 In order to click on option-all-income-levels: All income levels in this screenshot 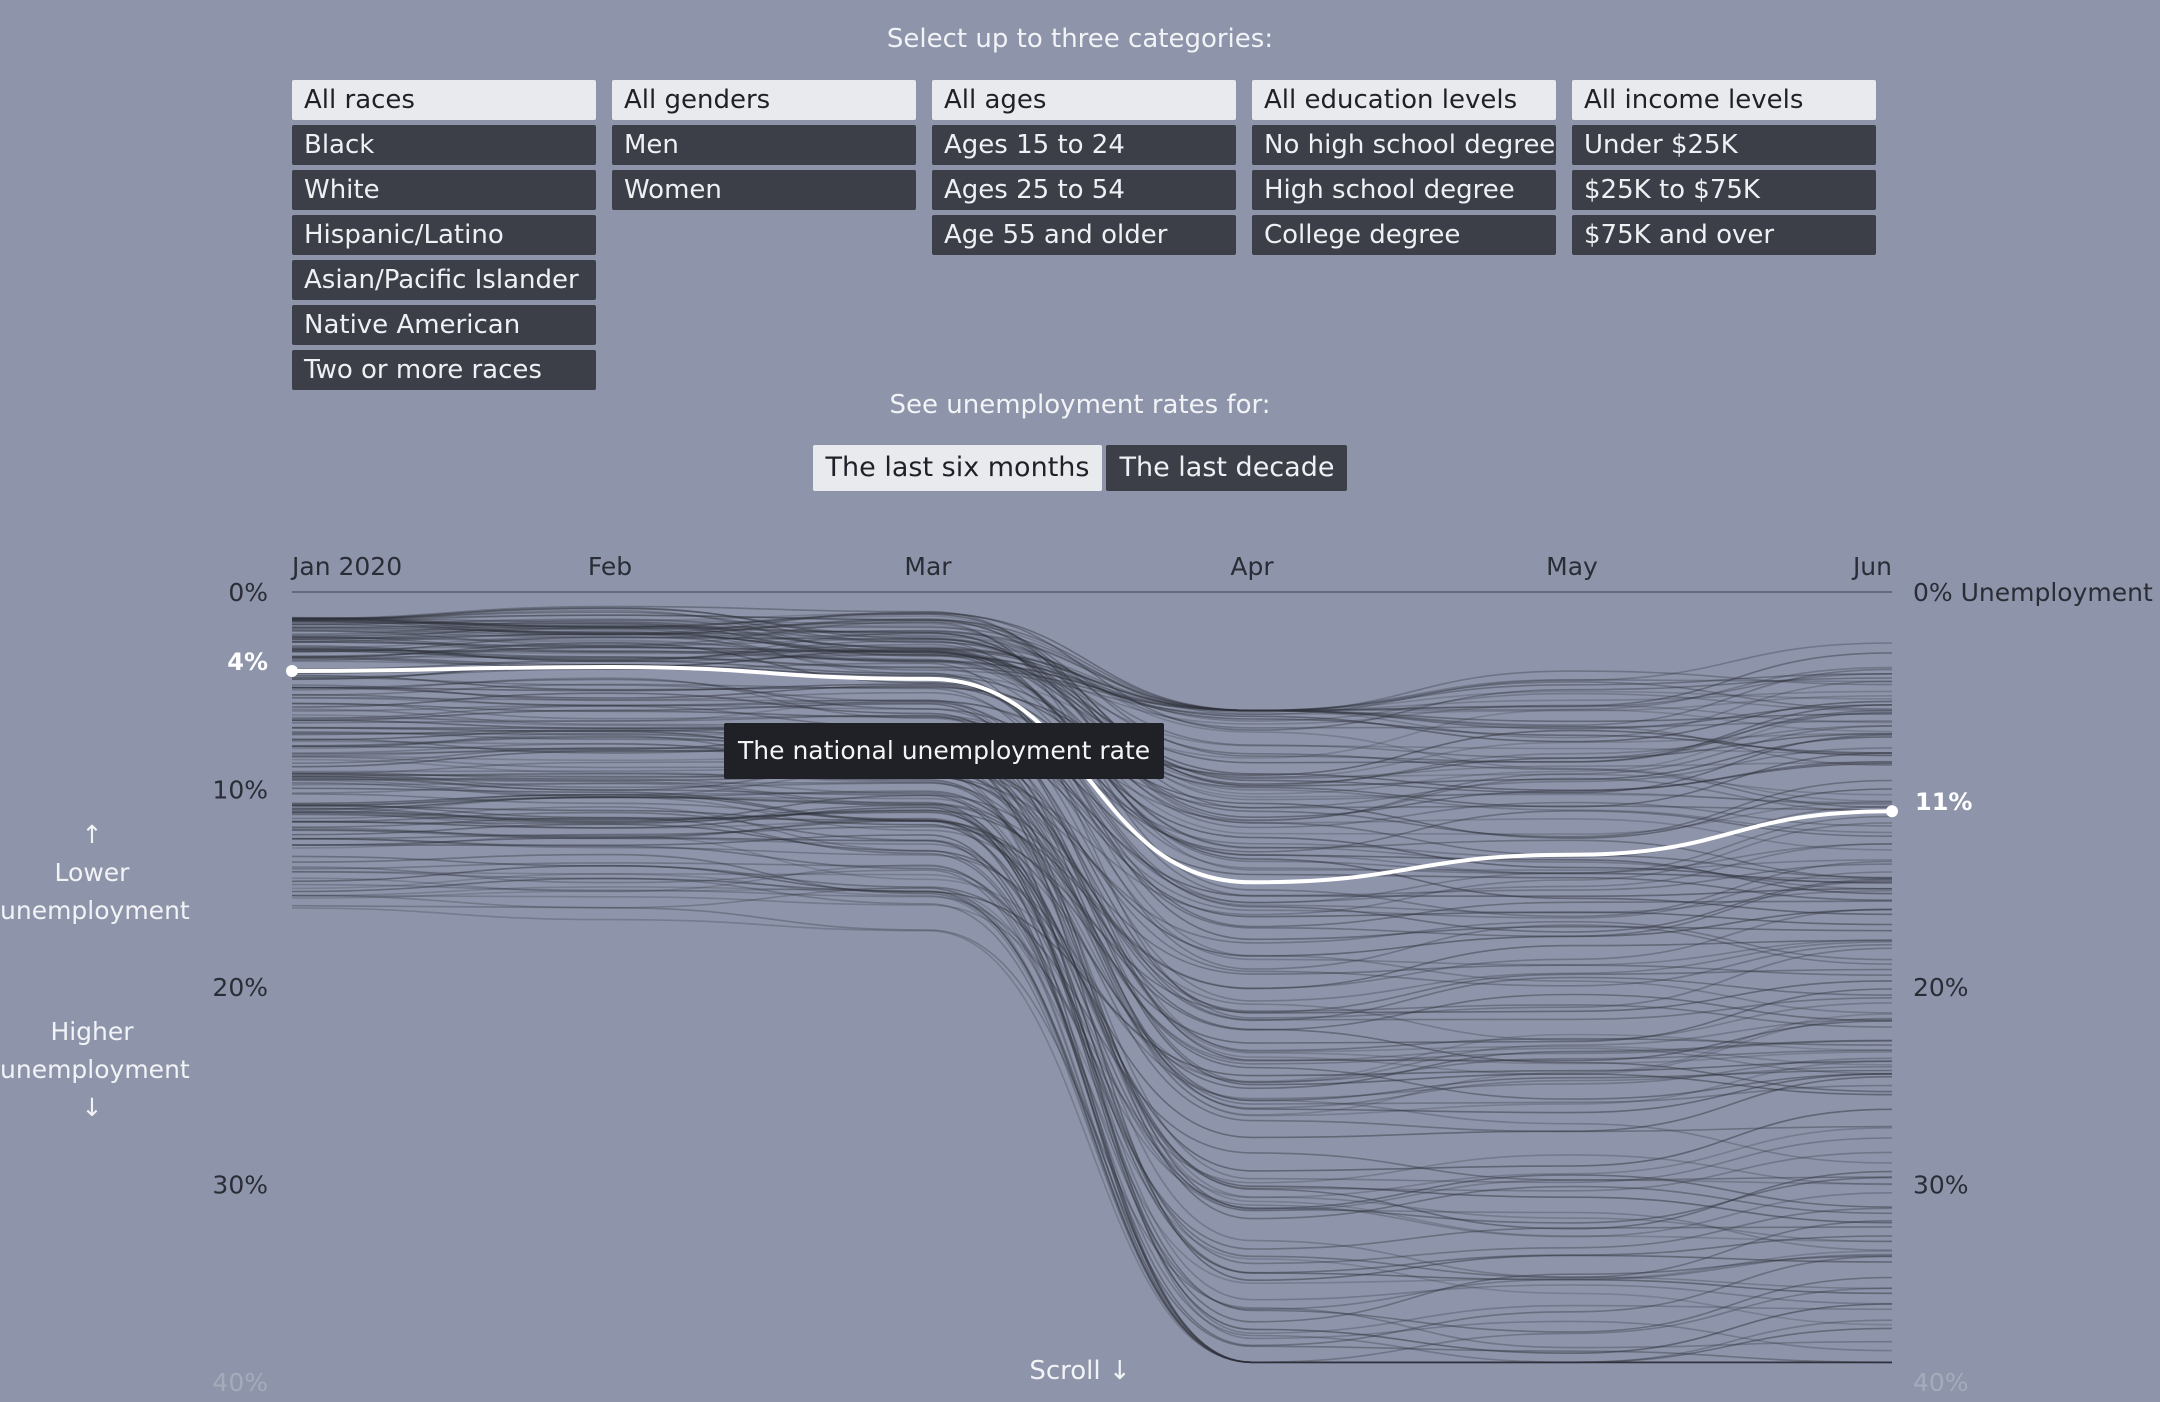, I will do `click(1724, 100)`.